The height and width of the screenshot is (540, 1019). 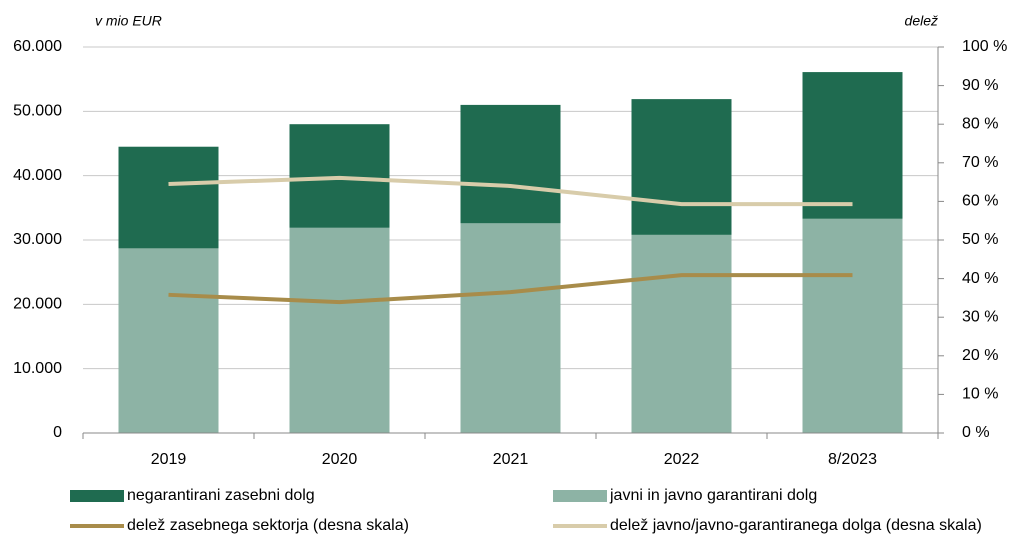 What do you see at coordinates (221, 495) in the screenshot?
I see `legend-label: negarantirani zasebni dolg` at bounding box center [221, 495].